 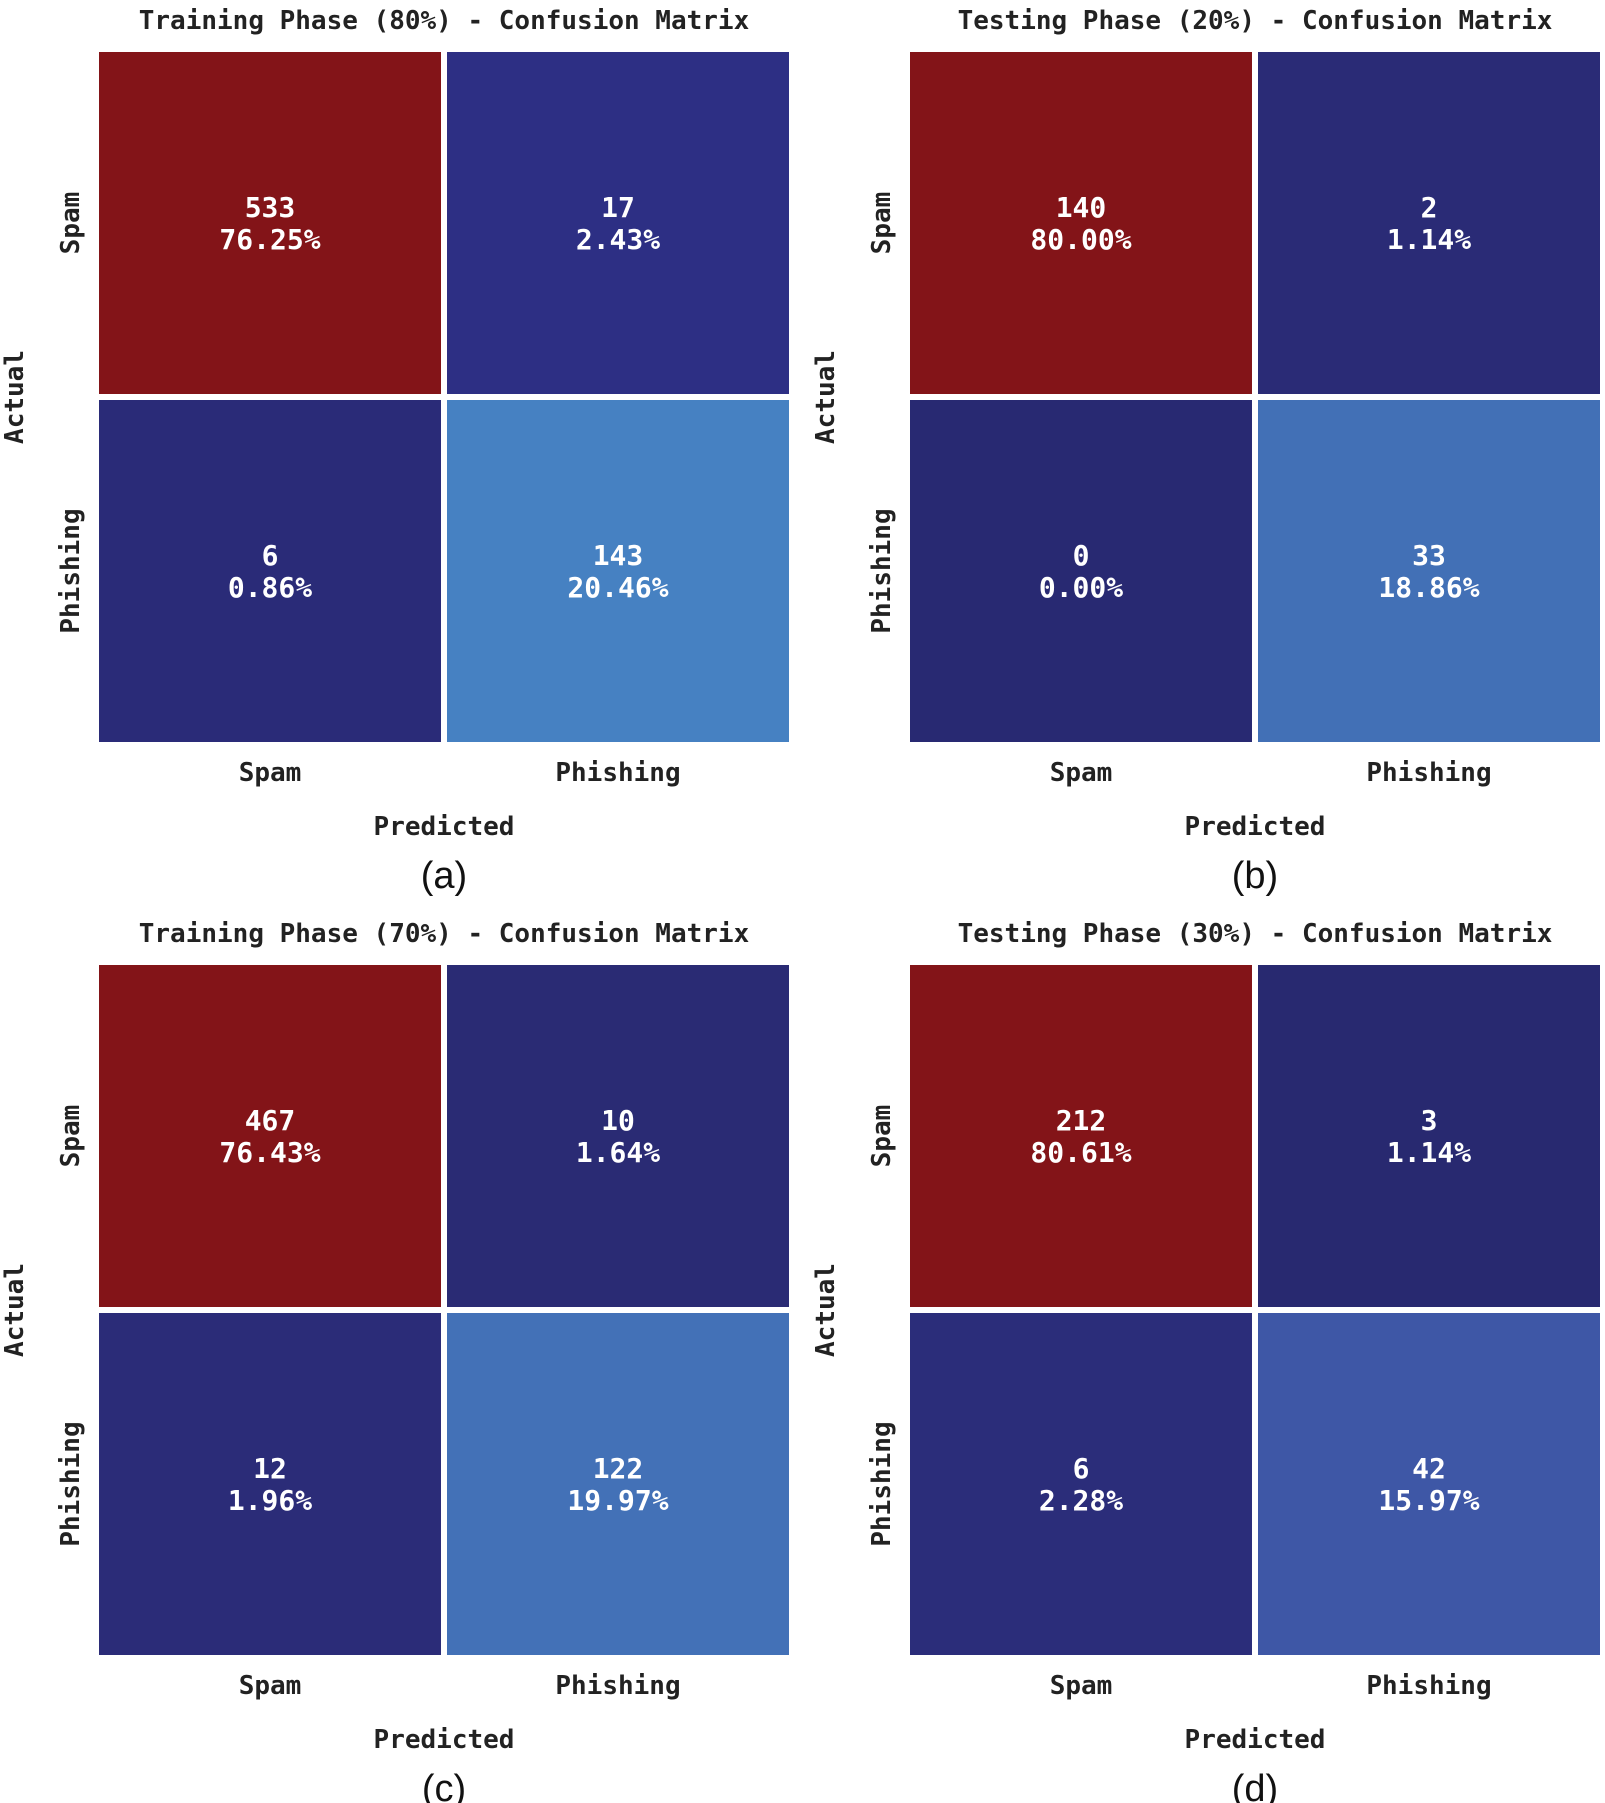 What do you see at coordinates (444, 934) in the screenshot?
I see `chart-title: Training Phase (70%) - Confusion Matrix` at bounding box center [444, 934].